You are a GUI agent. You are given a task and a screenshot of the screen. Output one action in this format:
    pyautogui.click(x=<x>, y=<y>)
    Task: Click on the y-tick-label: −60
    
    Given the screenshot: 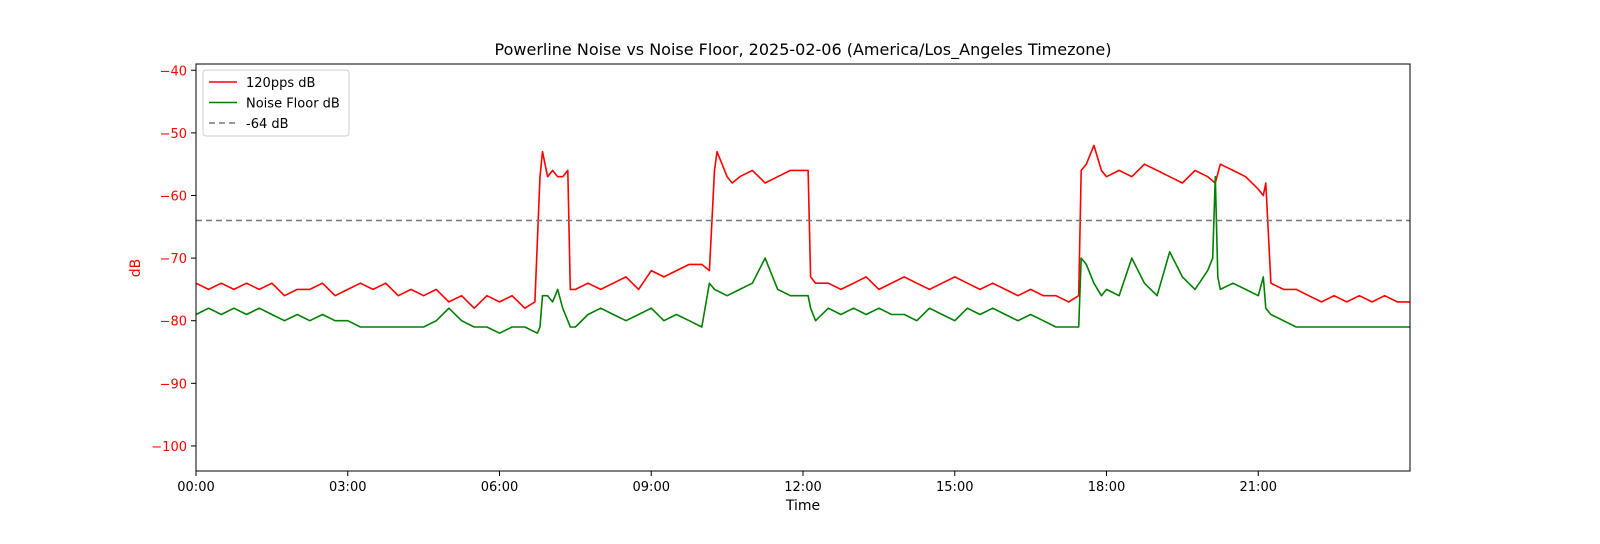 What is the action you would take?
    pyautogui.click(x=173, y=196)
    